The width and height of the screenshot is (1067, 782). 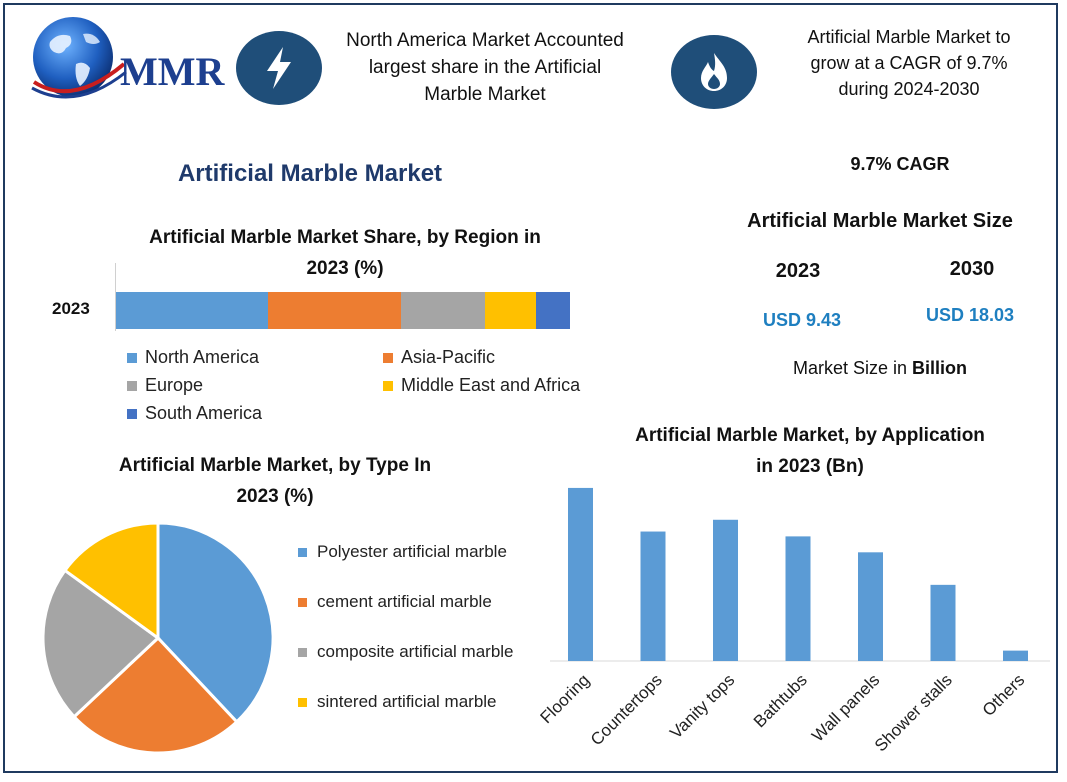 What do you see at coordinates (335, 310) in the screenshot?
I see `region-segment-asia-pacific` at bounding box center [335, 310].